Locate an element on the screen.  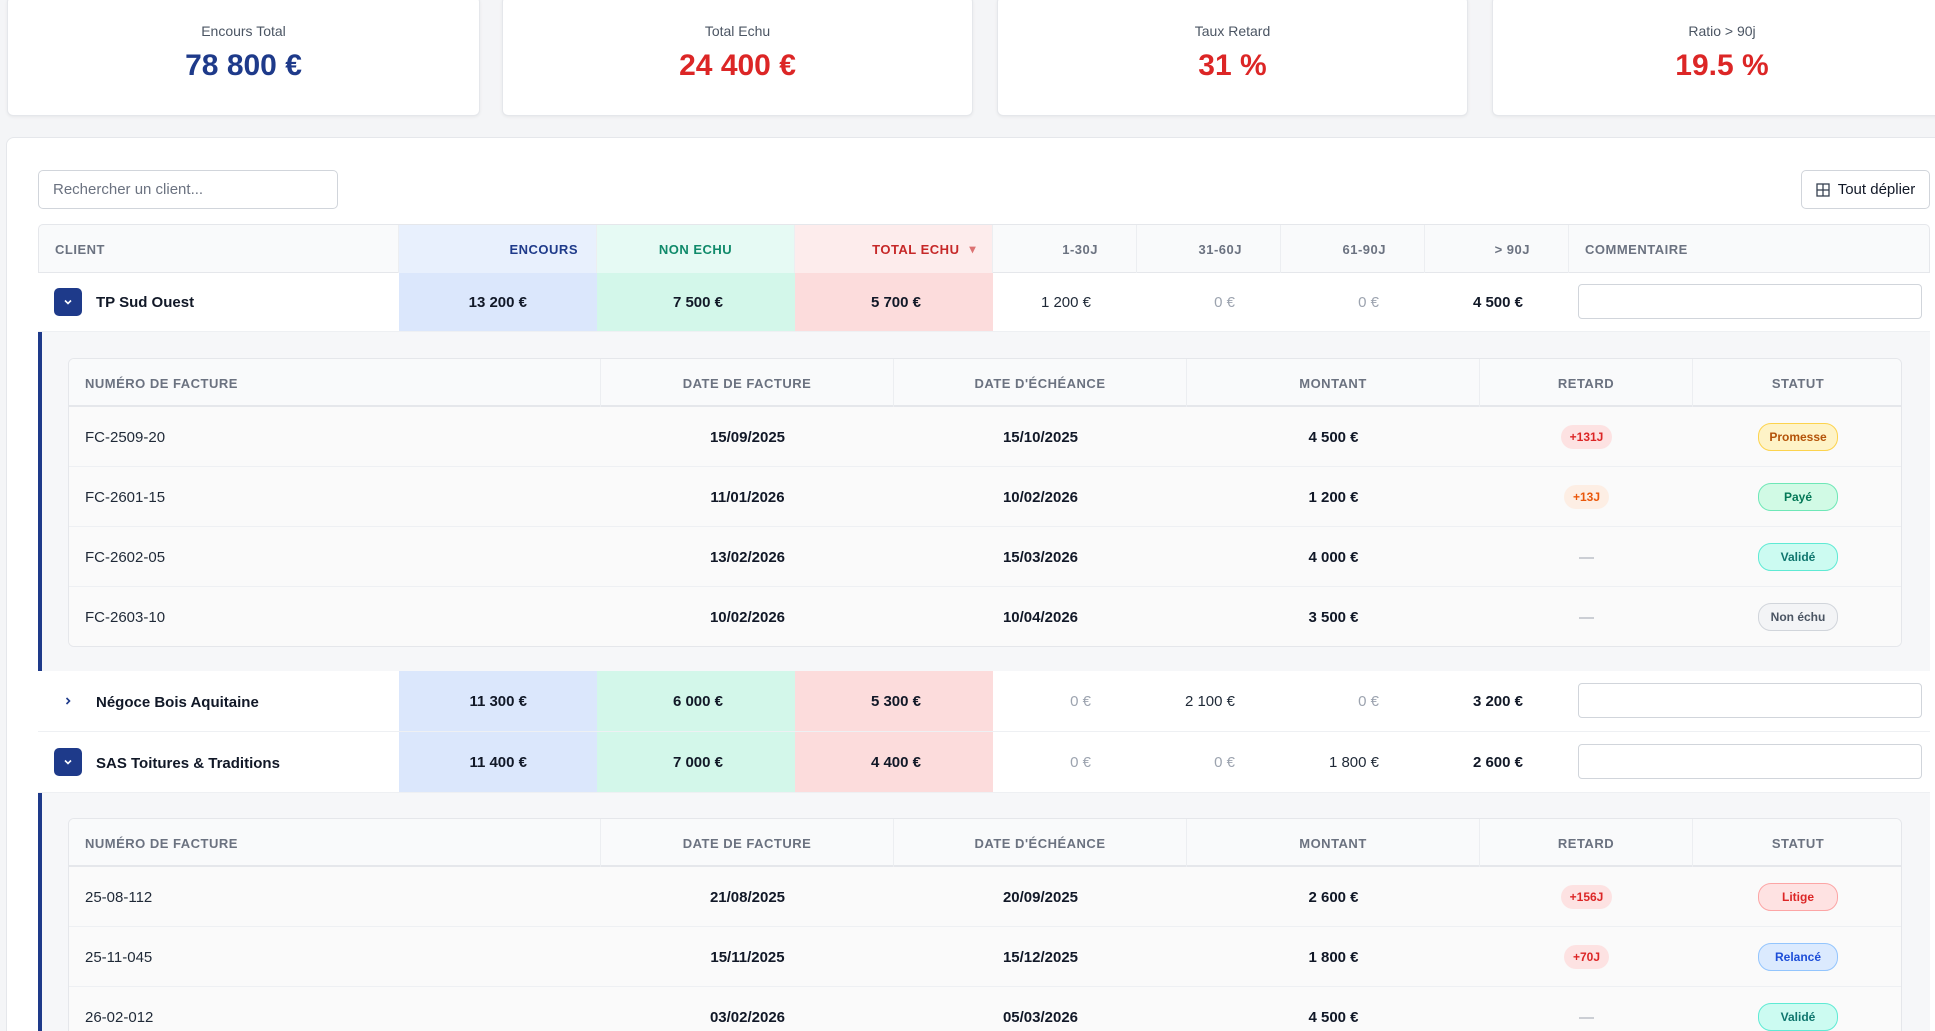
invoice-number: FC-2509-20 is located at coordinates (125, 437).